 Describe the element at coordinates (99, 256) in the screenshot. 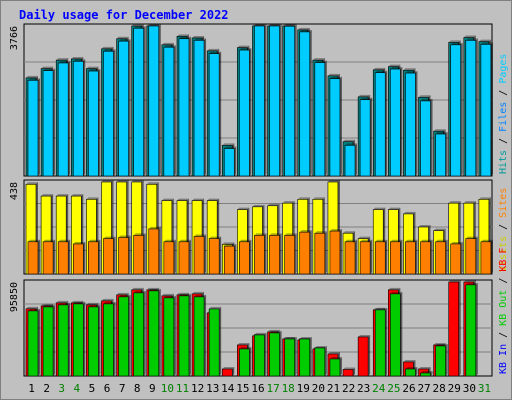

I see `panel-1-bar-sites-day-5-side` at that location.